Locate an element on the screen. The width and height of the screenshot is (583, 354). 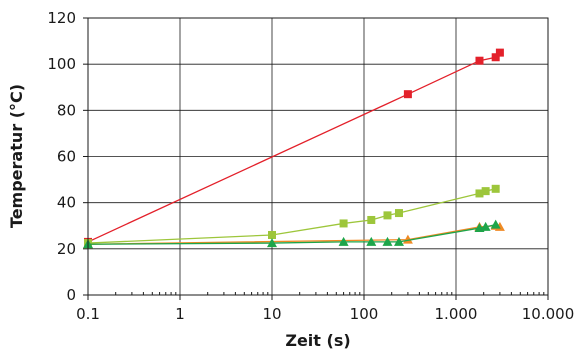
y-tick-label: 60 is located at coordinates (66, 157).